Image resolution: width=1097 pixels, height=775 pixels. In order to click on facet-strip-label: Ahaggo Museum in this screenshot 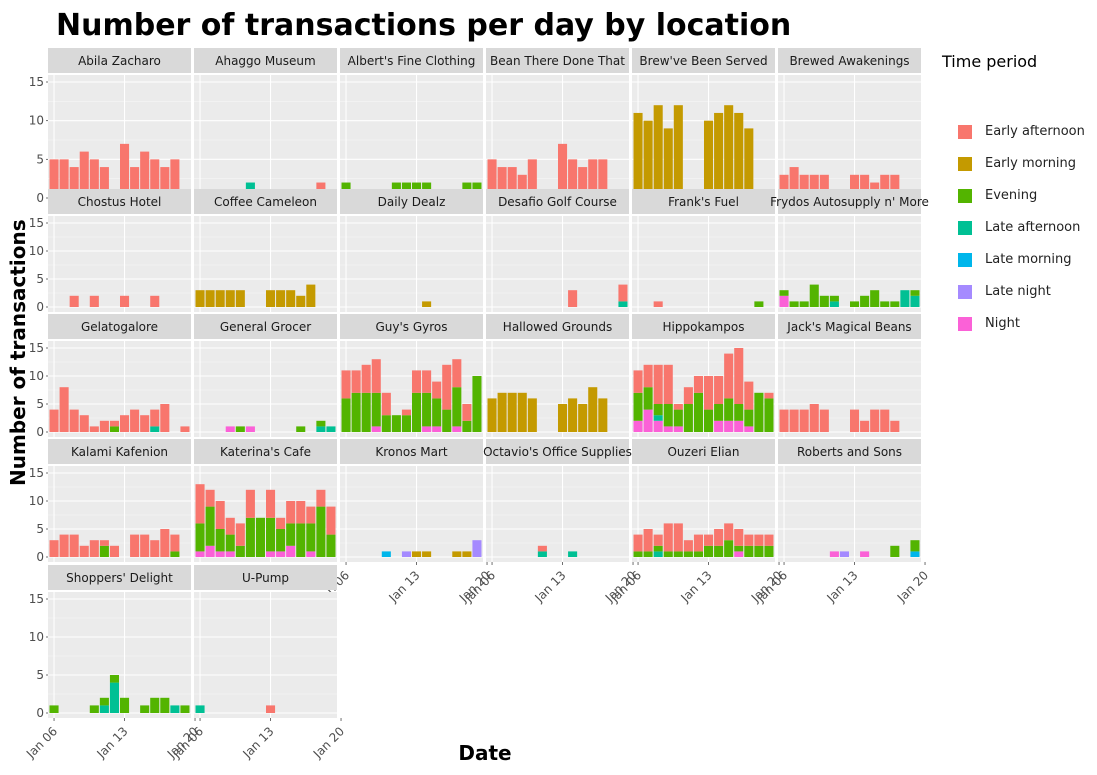, I will do `click(265, 61)`.